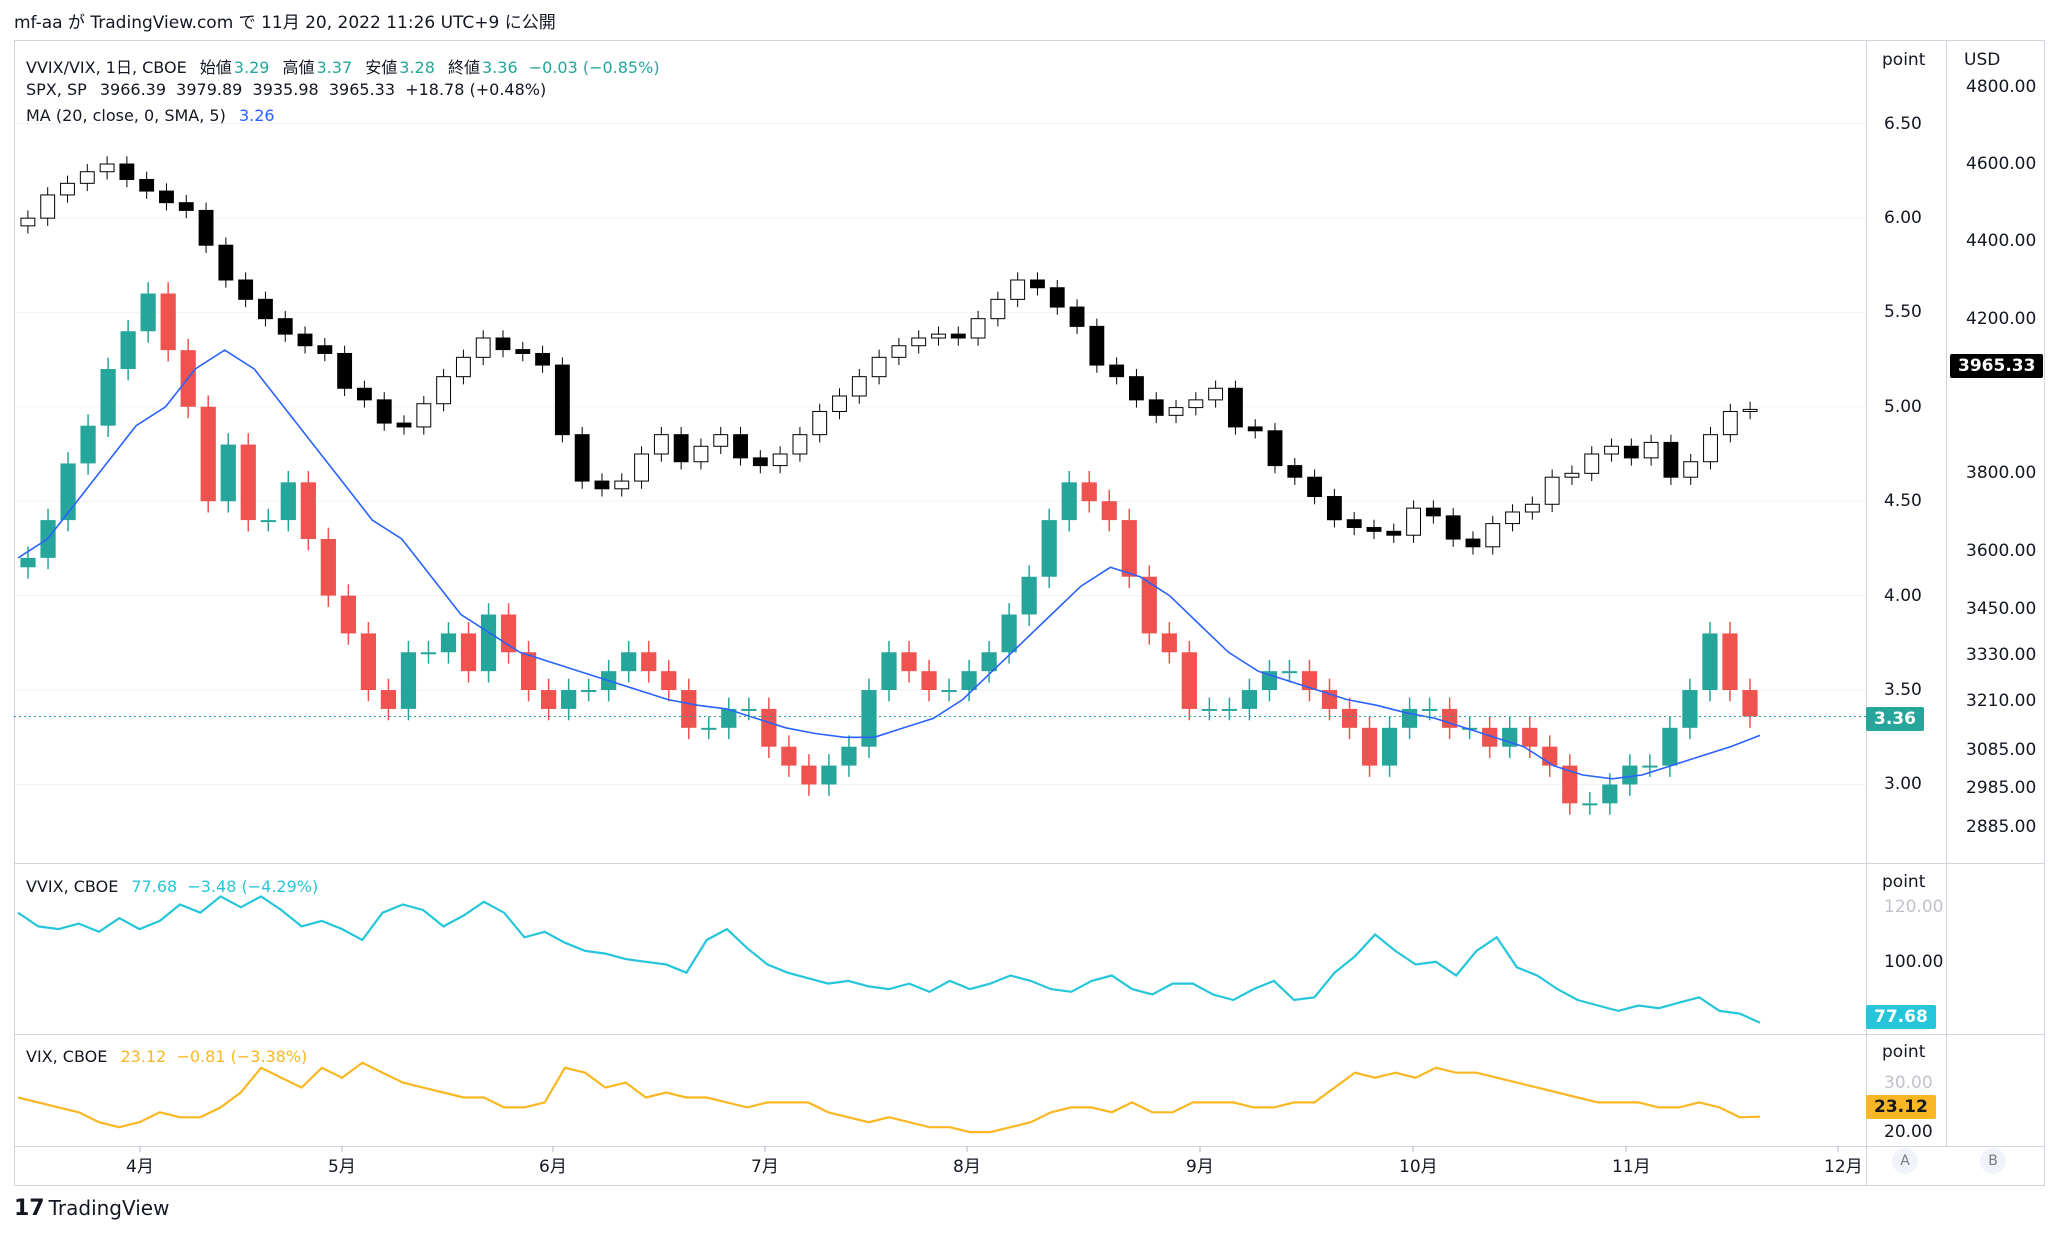  Describe the element at coordinates (2001, 318) in the screenshot. I see `usd-tick-label: 4200.00` at that location.